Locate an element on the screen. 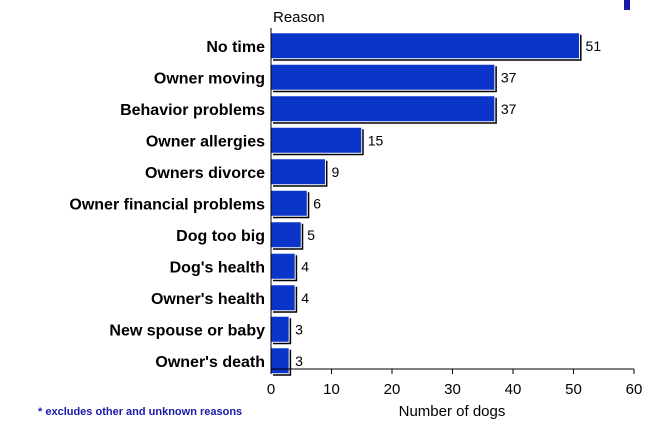 This screenshot has height=422, width=659. category-label: Owner allergies is located at coordinates (205, 141).